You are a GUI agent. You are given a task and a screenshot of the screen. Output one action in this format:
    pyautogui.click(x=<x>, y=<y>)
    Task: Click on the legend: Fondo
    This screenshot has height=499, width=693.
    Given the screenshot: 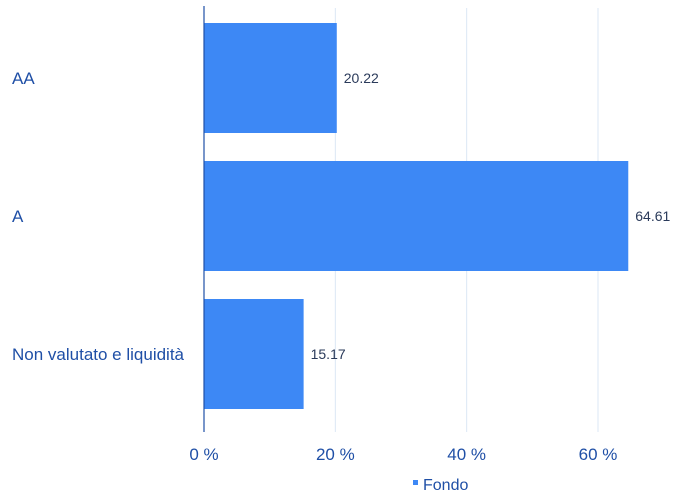 What is the action you would take?
    pyautogui.click(x=440, y=485)
    